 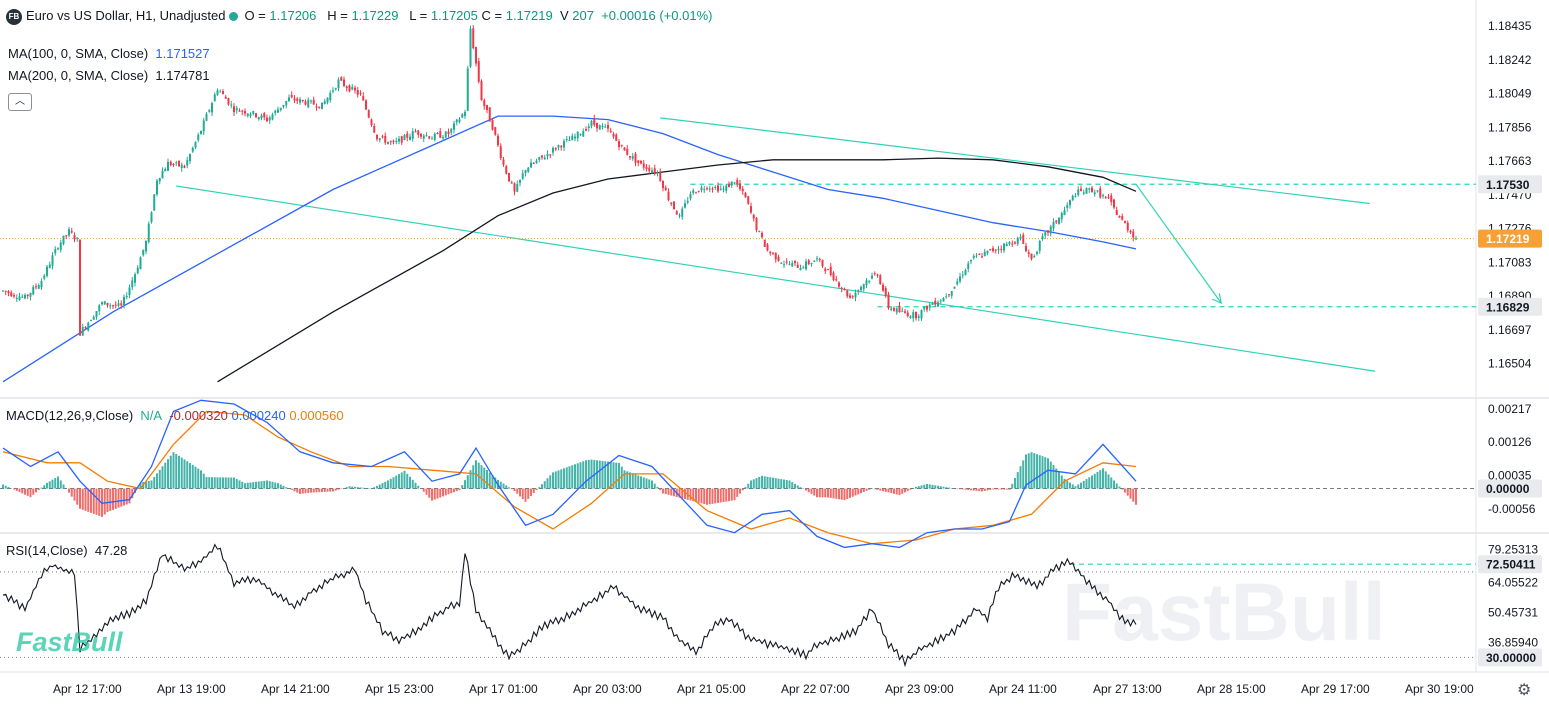 What do you see at coordinates (109, 75) in the screenshot?
I see `ma200-legend: MA(200, 0, SMA, Close) 1.174781` at bounding box center [109, 75].